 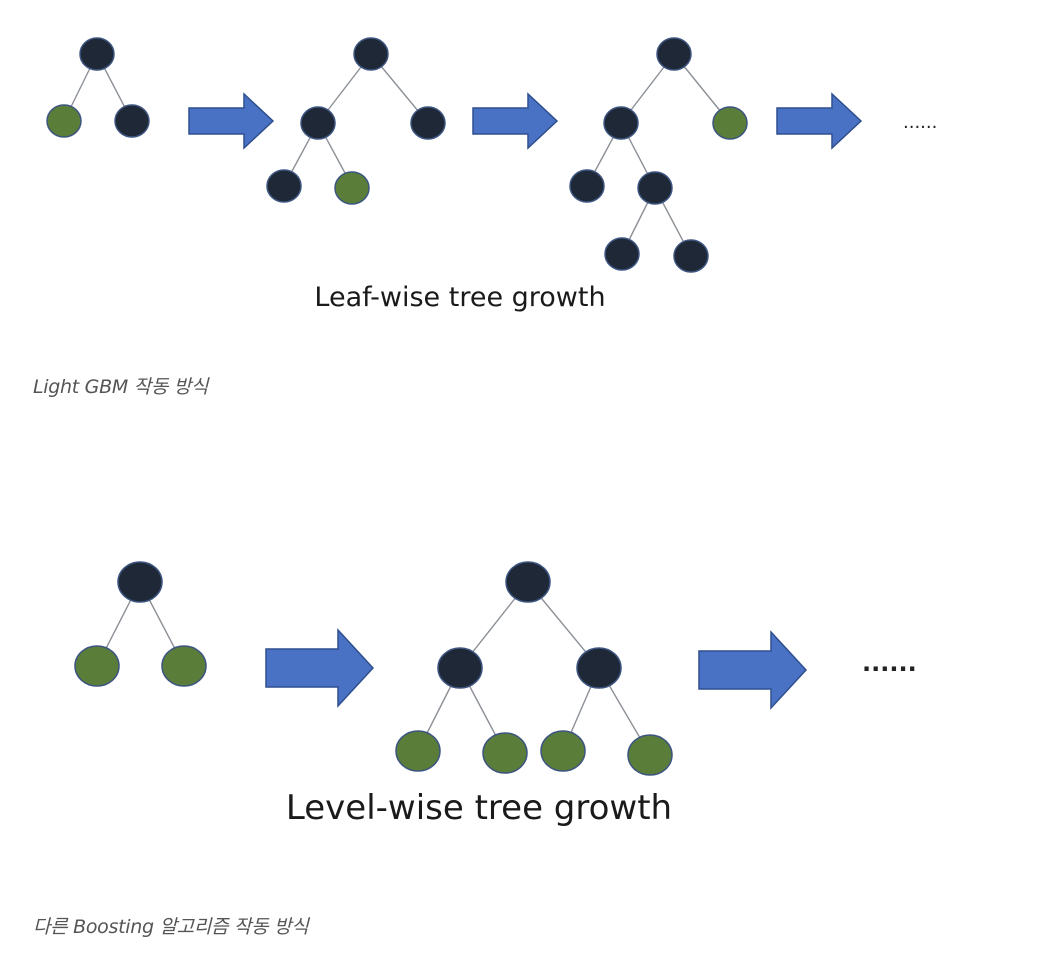 What do you see at coordinates (460, 297) in the screenshot?
I see `leaf-wise-title: Leaf-wise tree growth` at bounding box center [460, 297].